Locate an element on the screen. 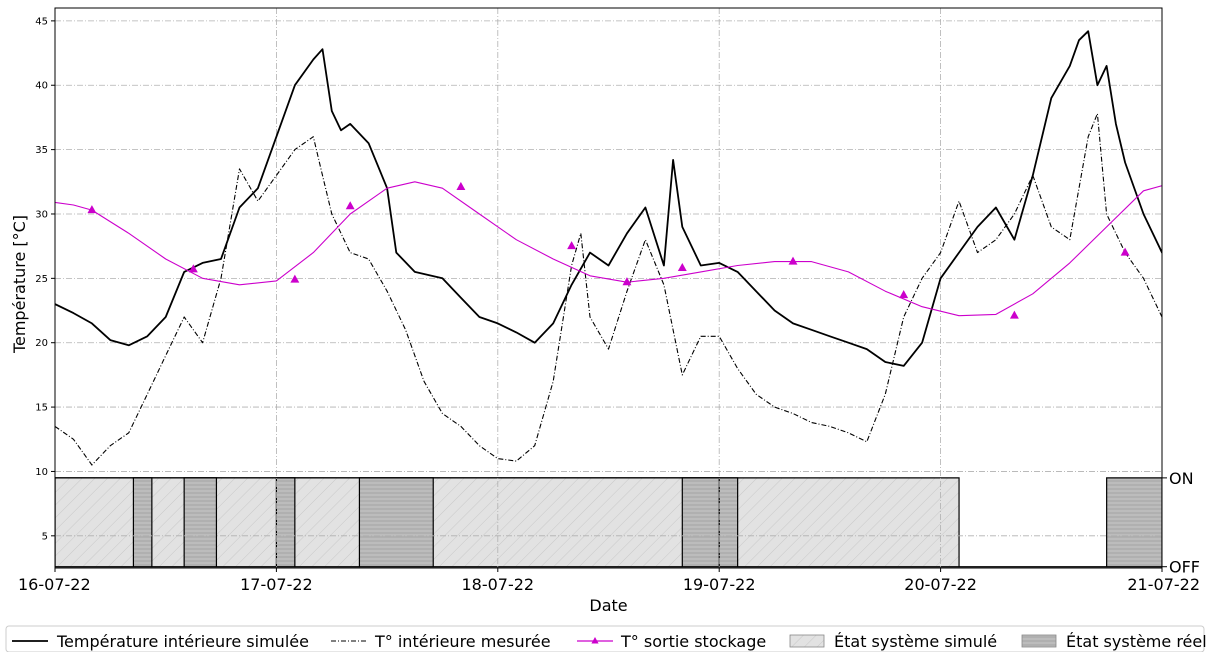 This screenshot has height=656, width=1207. legend-label: T° sortie stockage is located at coordinates (693, 641).